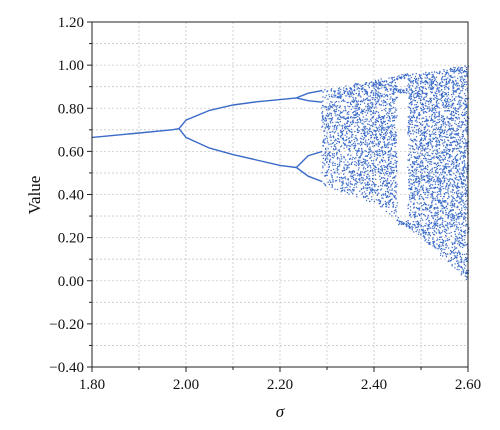  Describe the element at coordinates (71, 239) in the screenshot. I see `y-tick-label: 0.20` at that location.